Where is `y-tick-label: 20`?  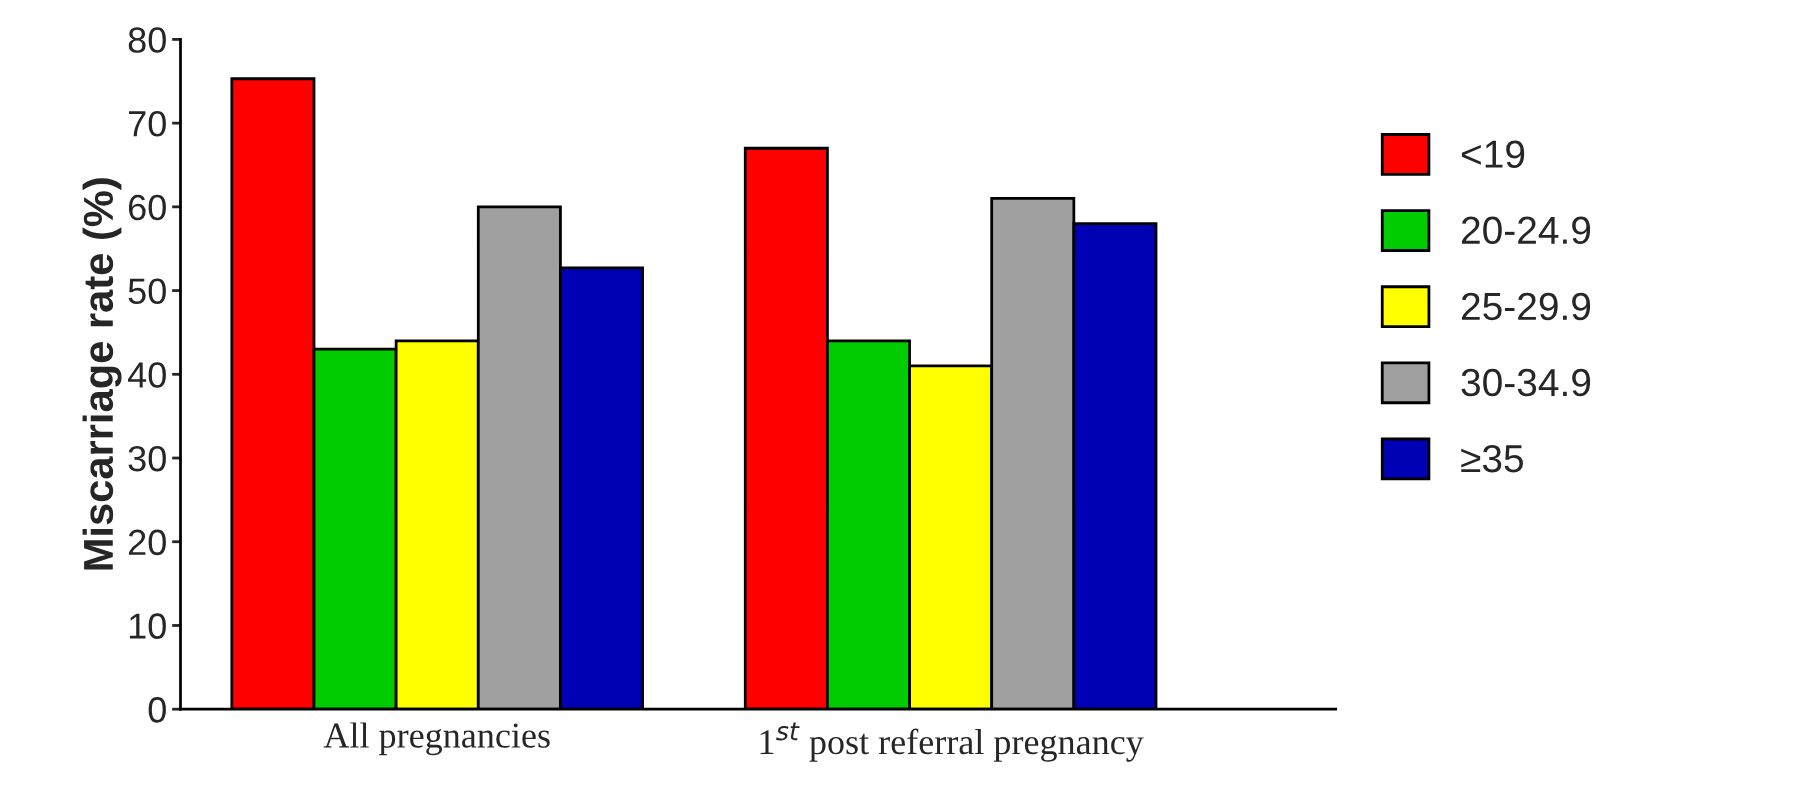 y-tick-label: 20 is located at coordinates (147, 542).